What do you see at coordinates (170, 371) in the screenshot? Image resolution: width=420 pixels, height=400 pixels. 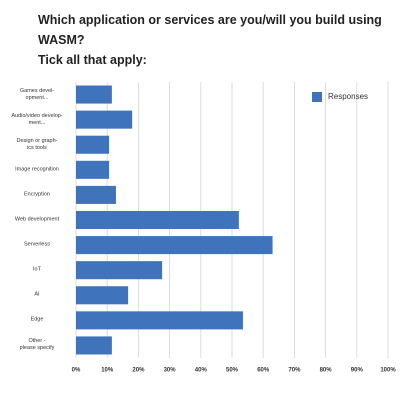 I see `x-tick-label: 30%` at bounding box center [170, 371].